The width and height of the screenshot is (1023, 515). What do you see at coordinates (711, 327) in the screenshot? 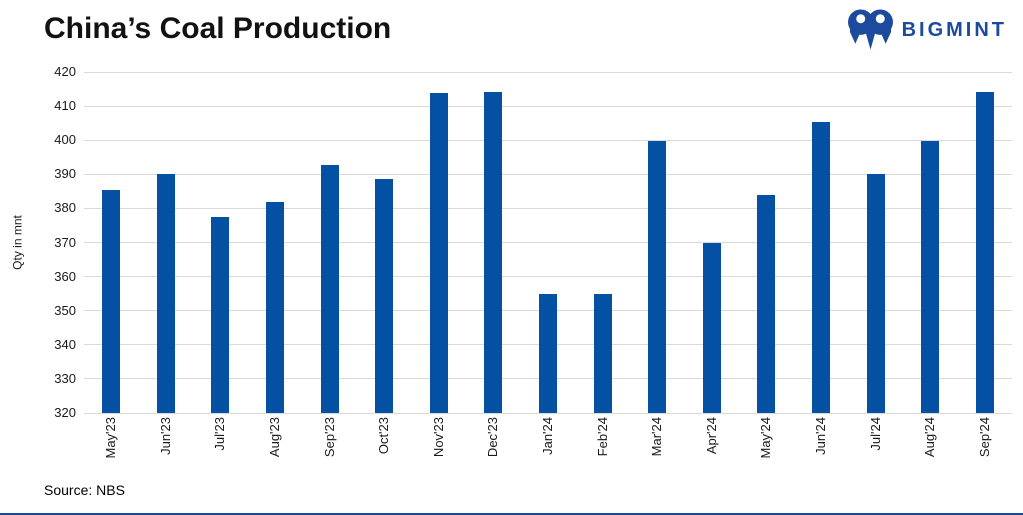
I see `bar-apr24` at bounding box center [711, 327].